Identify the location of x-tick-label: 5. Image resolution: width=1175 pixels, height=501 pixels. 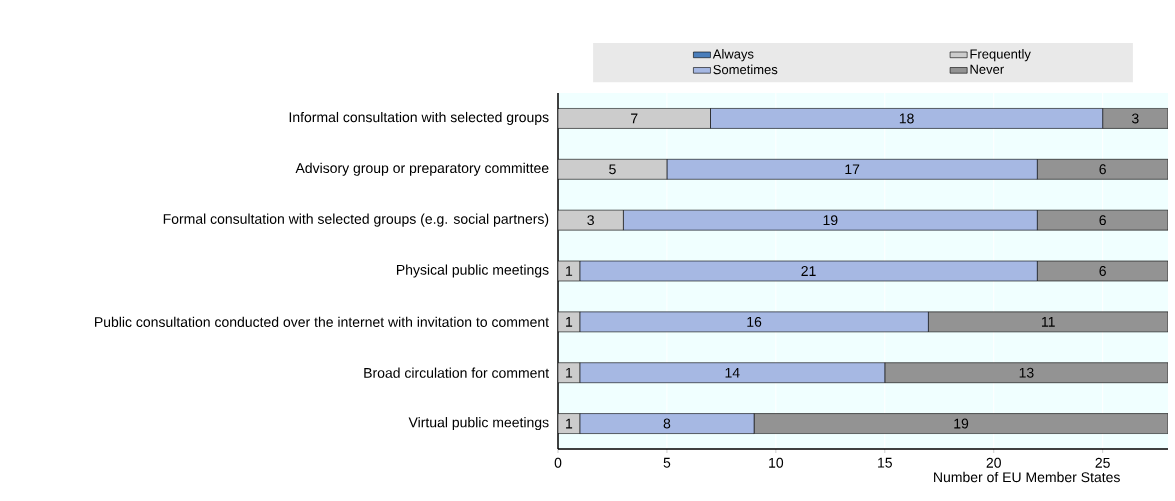
(667, 462).